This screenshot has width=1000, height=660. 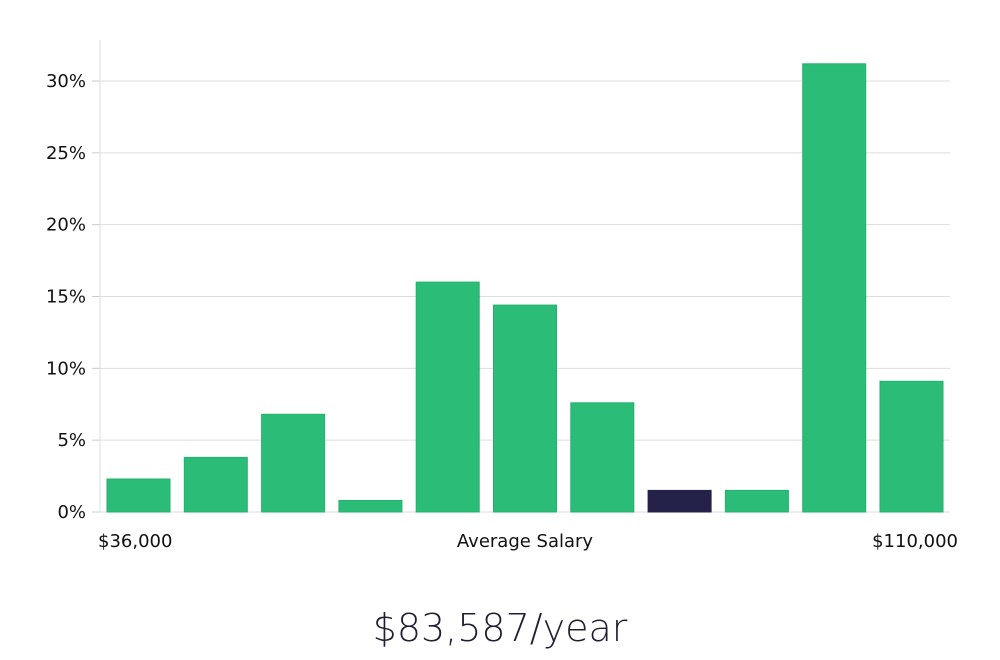 What do you see at coordinates (500, 628) in the screenshot?
I see `average-salary-label: $83,587/year` at bounding box center [500, 628].